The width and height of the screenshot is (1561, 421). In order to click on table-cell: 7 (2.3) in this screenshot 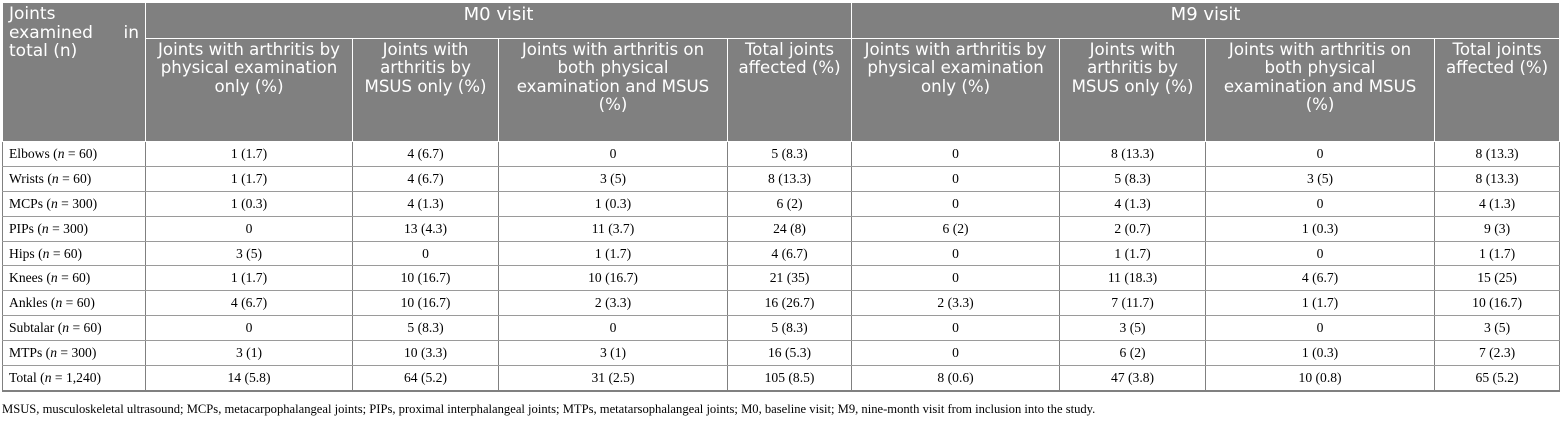, I will do `click(1497, 353)`.